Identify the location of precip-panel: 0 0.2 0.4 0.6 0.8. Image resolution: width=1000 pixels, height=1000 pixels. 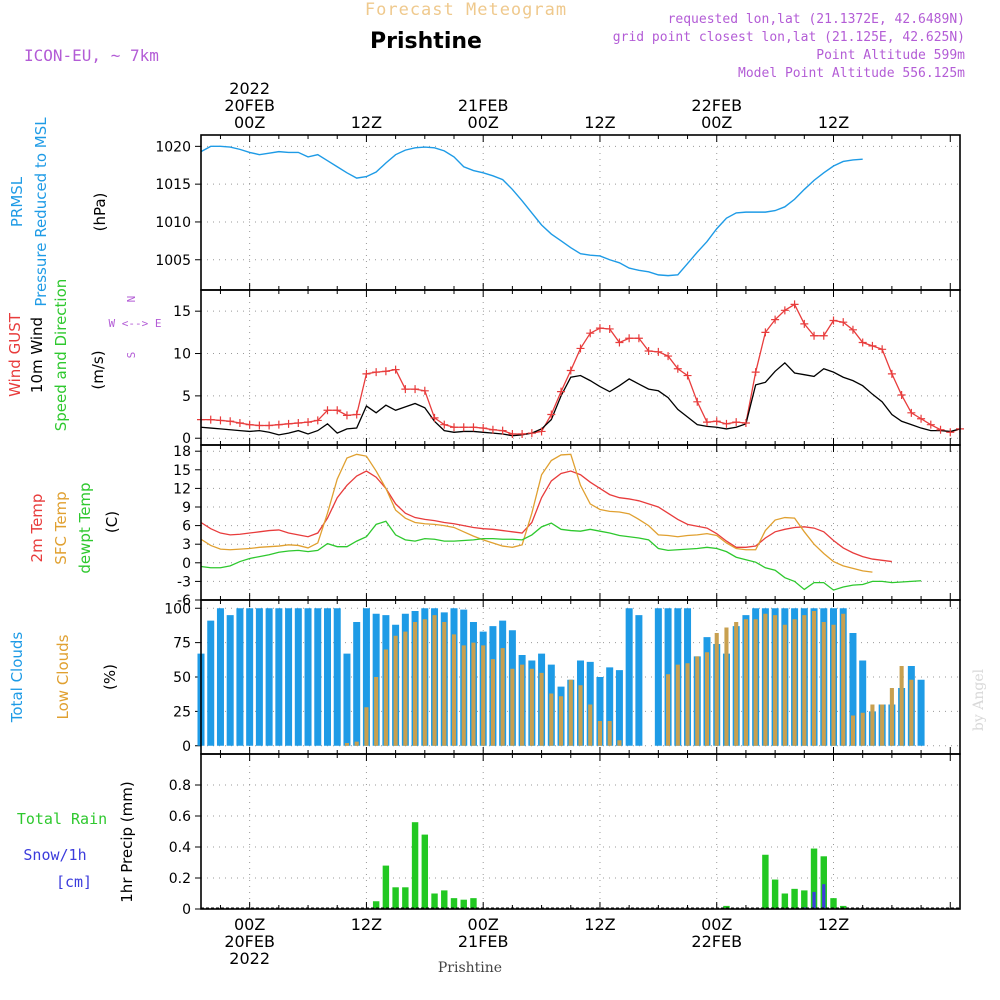
(564, 836).